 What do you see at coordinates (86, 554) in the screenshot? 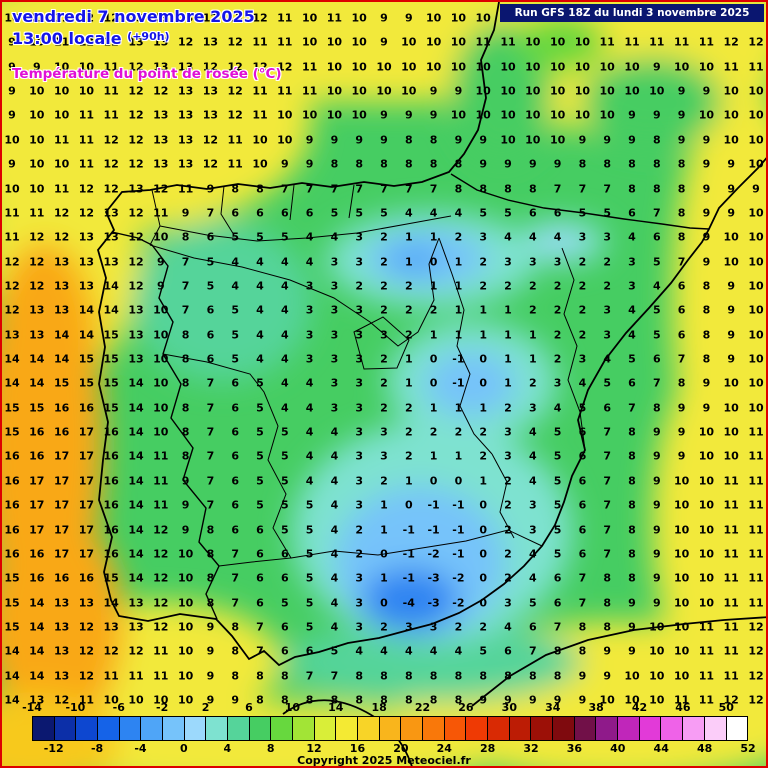
I see `dewpoint-value: 17` at bounding box center [86, 554].